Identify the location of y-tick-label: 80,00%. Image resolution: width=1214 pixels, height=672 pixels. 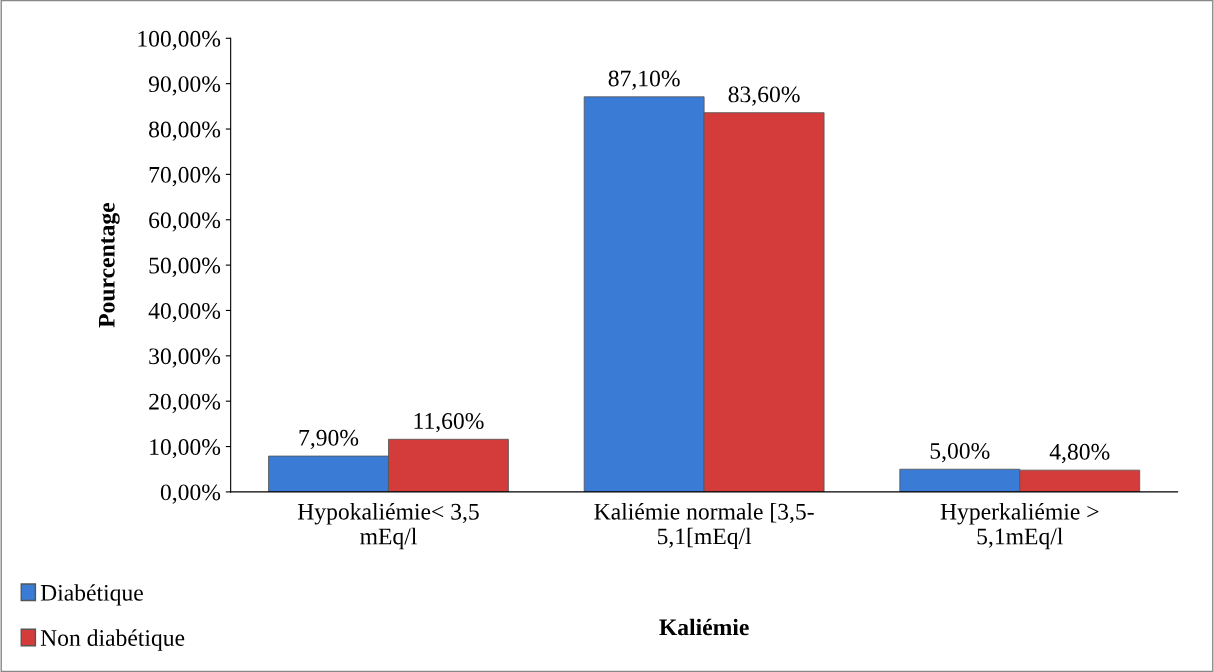
(185, 131).